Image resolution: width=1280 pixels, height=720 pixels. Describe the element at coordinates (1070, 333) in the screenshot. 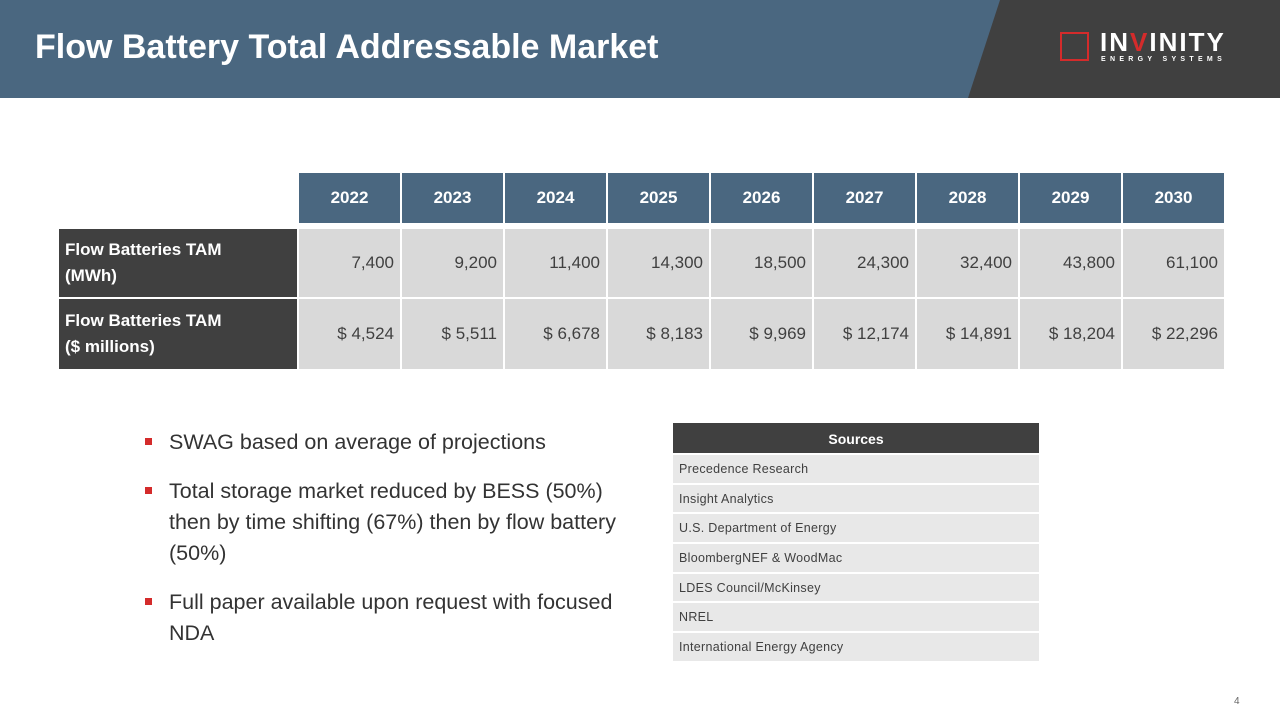

I see `table-cell: $ 18,204` at that location.